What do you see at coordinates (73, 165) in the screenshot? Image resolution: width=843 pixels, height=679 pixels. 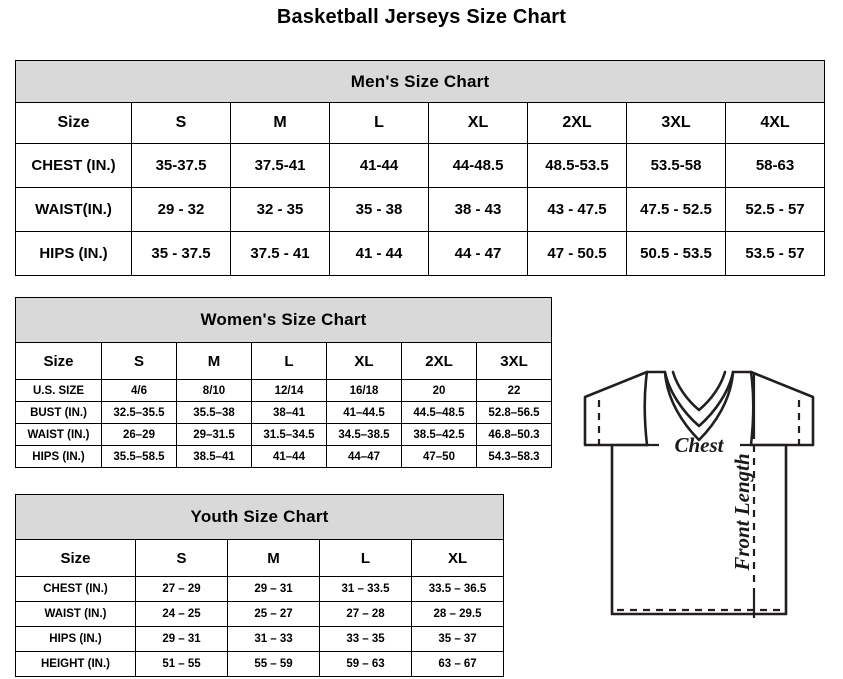 I see `mens-row-label-chest: CHEST (IN.)` at bounding box center [73, 165].